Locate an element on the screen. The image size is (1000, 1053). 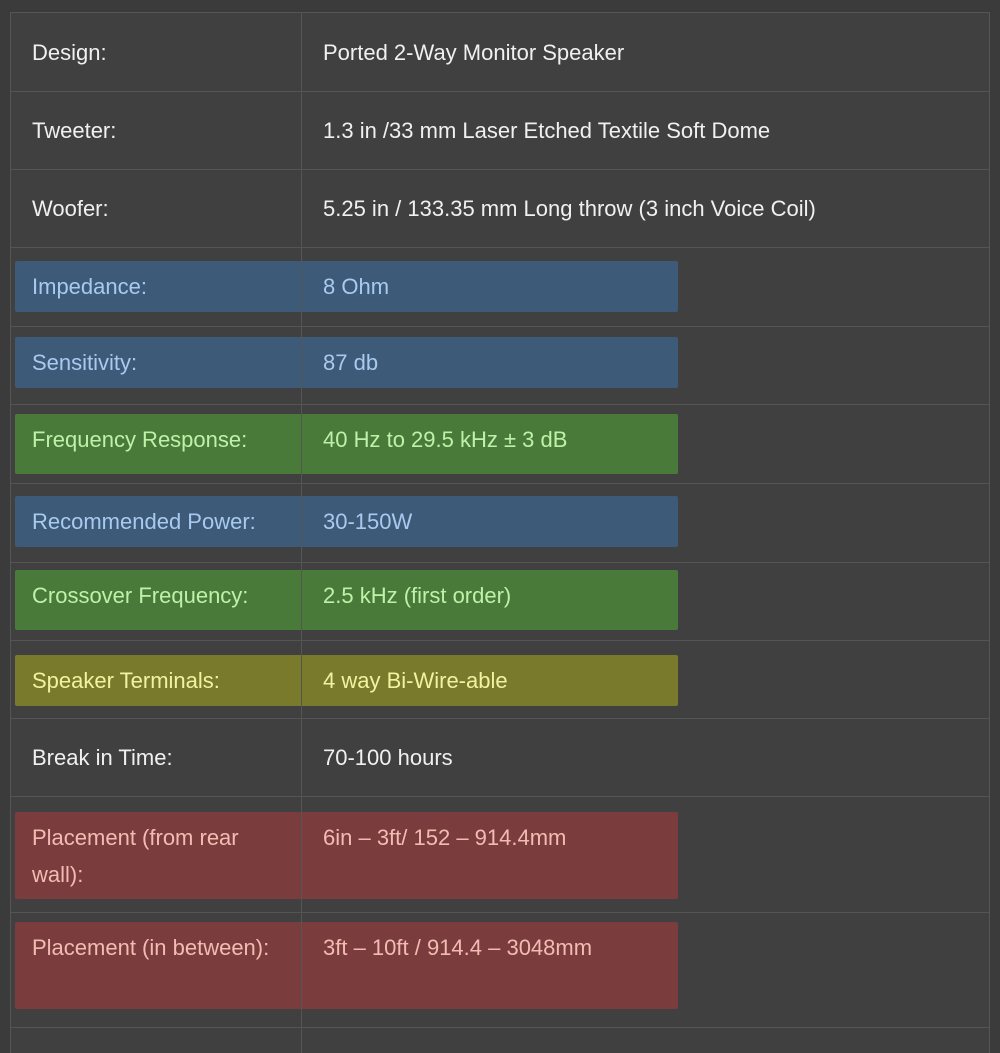
spec-label: Tweeter: is located at coordinates (74, 130).